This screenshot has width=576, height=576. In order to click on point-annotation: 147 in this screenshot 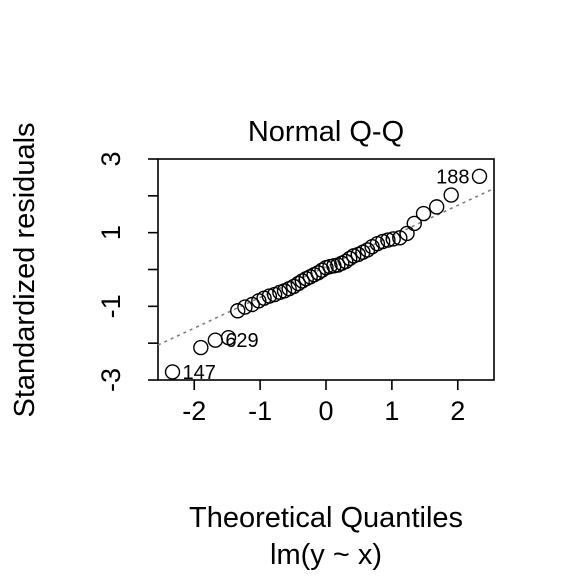, I will do `click(198, 373)`.